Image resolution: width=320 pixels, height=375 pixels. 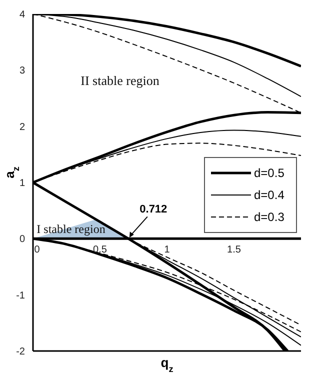 I want to click on y-tick-label: 2, so click(x=22, y=127).